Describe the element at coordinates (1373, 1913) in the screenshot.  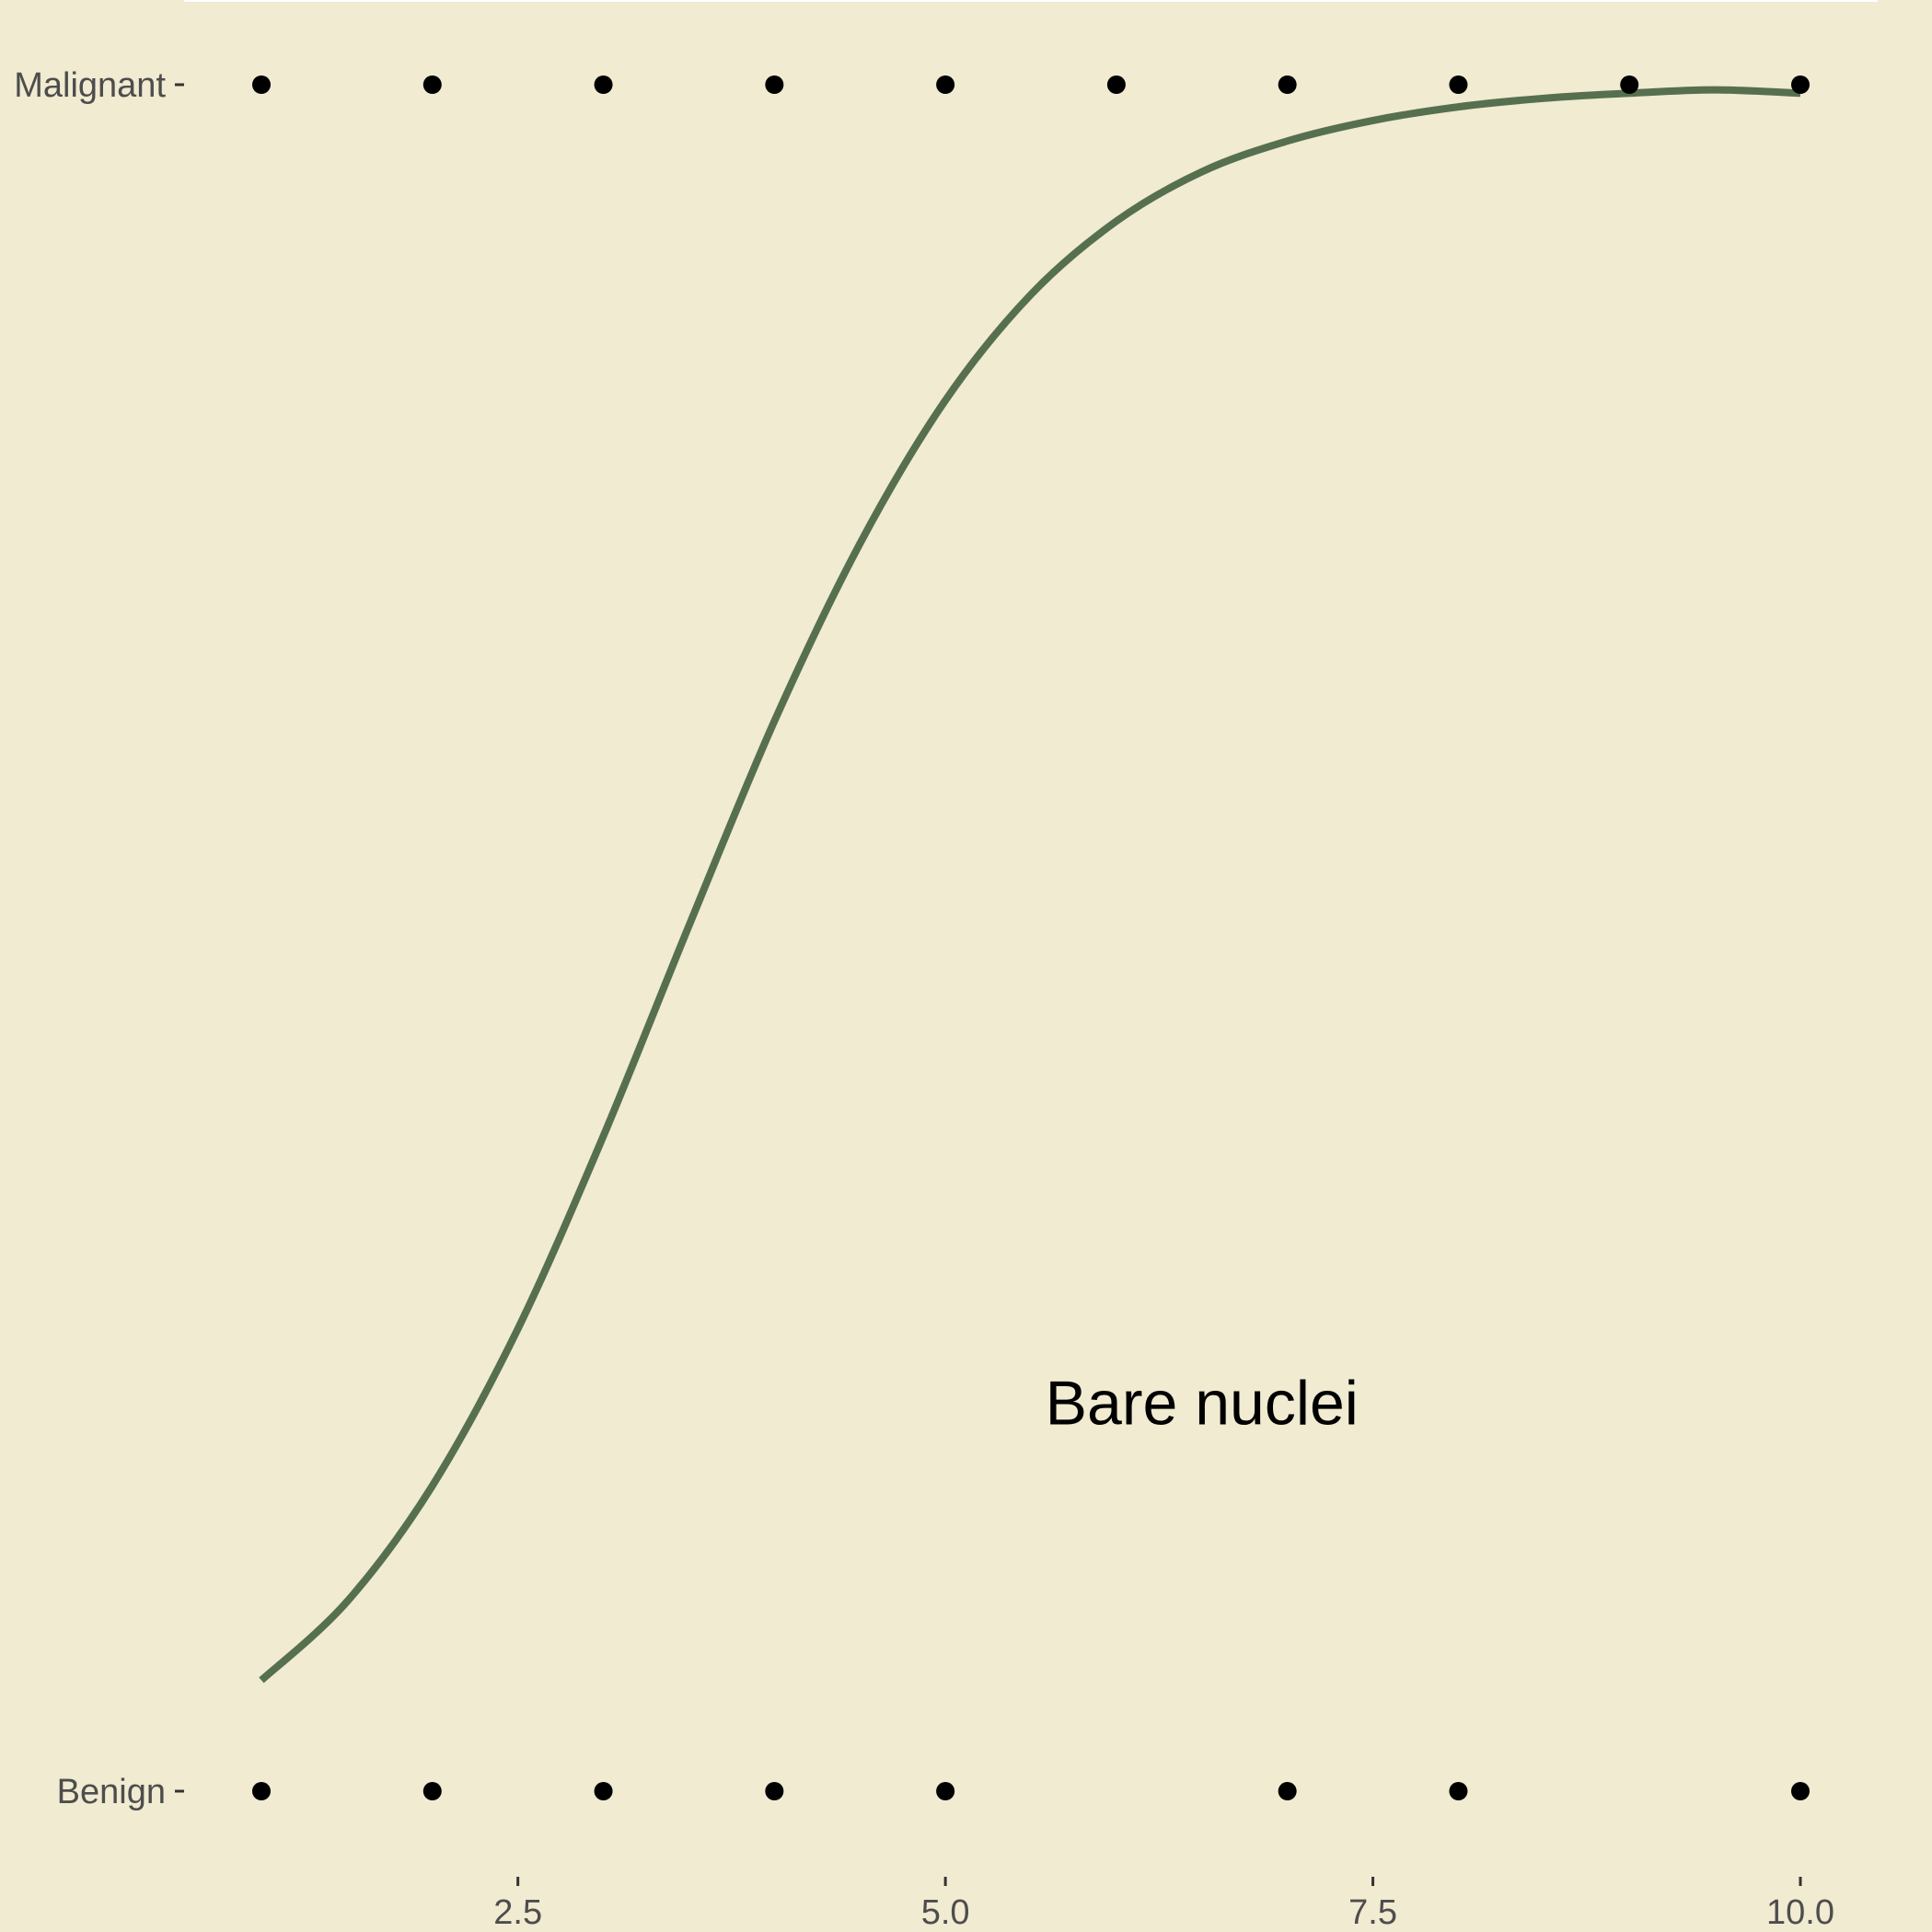
I see `x-tick-label: 7.5` at that location.